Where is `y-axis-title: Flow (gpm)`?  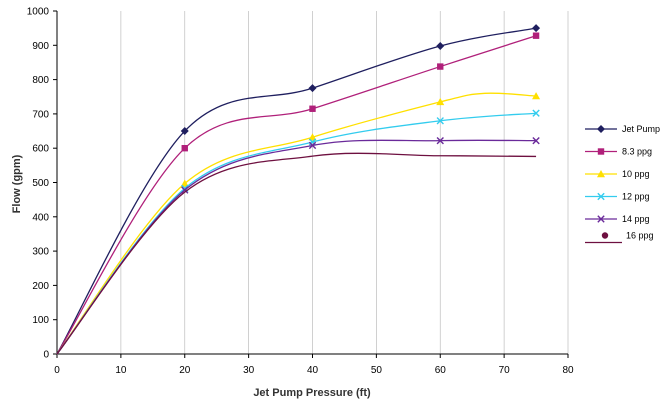
y-axis-title: Flow (gpm) is located at coordinates (17, 183).